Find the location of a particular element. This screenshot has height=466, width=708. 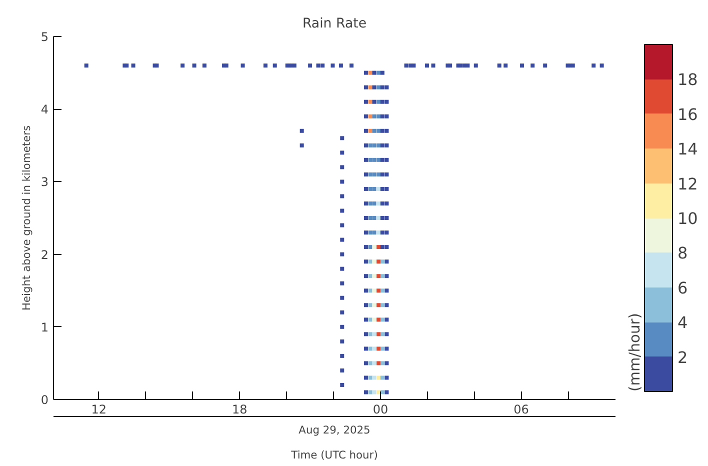

x-tick-label: 06 is located at coordinates (521, 409).